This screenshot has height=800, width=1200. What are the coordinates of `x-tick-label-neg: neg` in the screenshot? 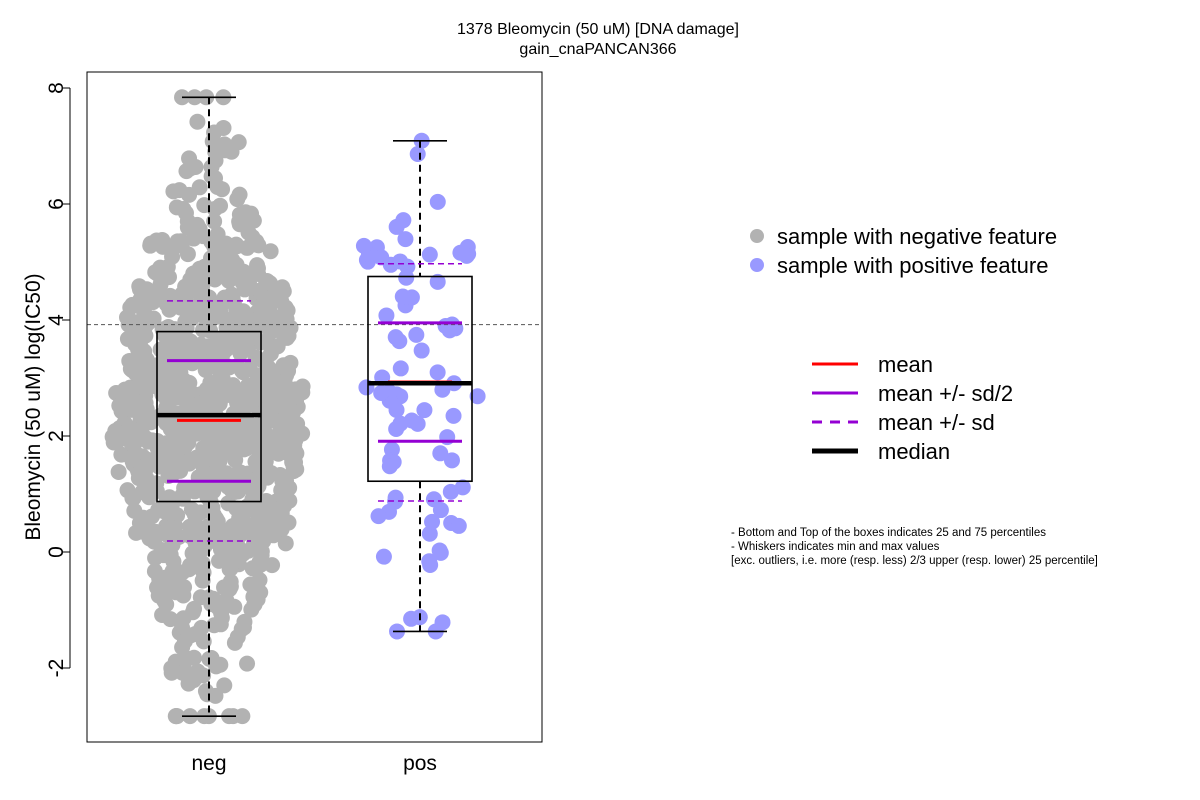 It's located at (208, 763).